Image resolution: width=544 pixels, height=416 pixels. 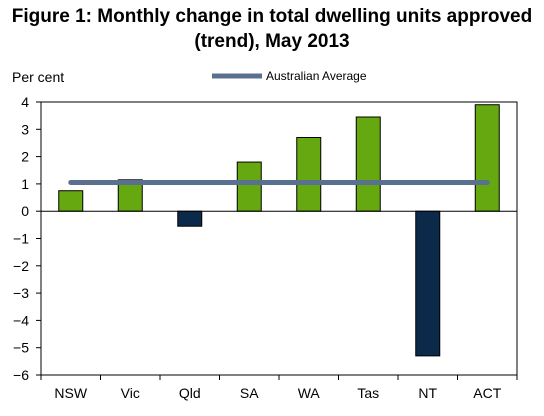 I want to click on y-tick-label: −1, so click(x=21, y=239).